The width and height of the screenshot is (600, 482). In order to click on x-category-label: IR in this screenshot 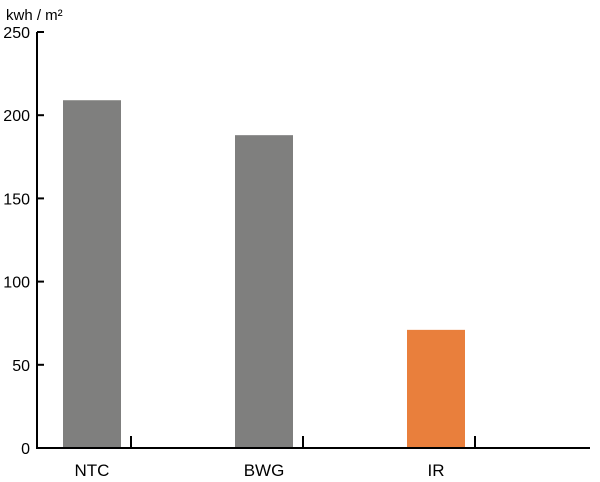, I will do `click(436, 470)`.